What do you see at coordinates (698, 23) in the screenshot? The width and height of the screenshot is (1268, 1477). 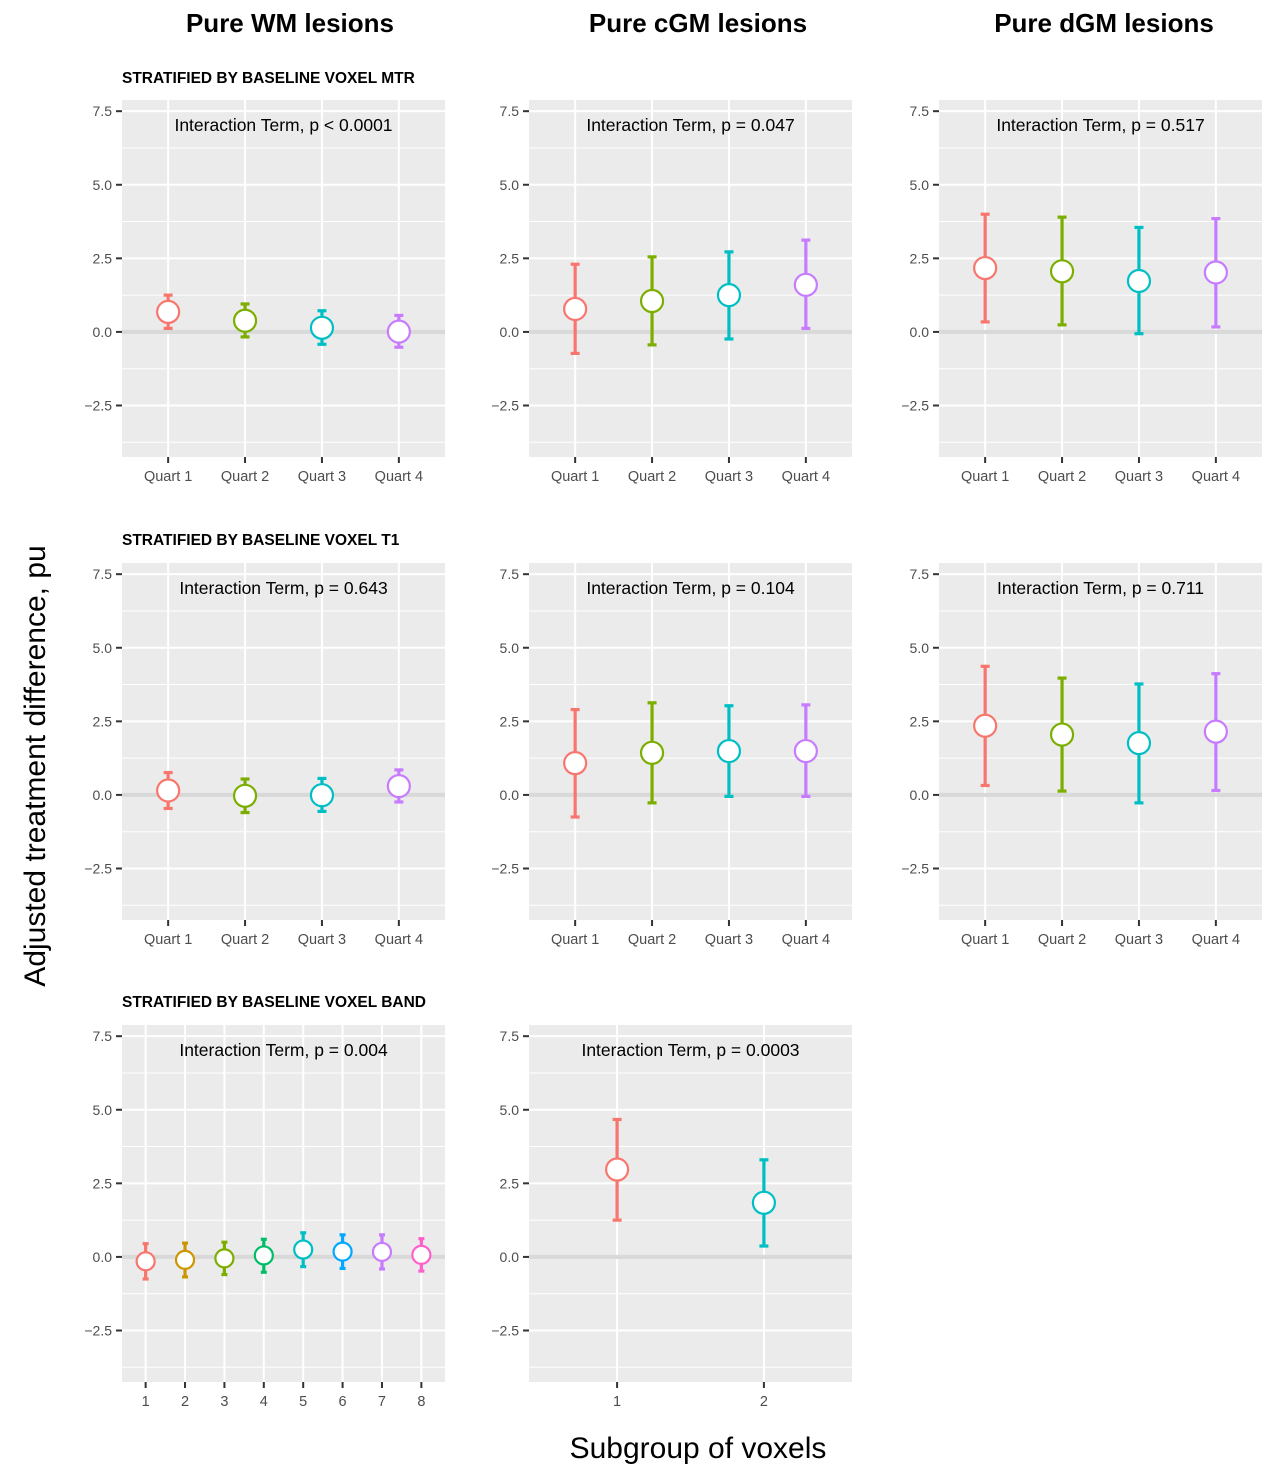 I see `column-title-cgm: Pure cGM lesions` at bounding box center [698, 23].